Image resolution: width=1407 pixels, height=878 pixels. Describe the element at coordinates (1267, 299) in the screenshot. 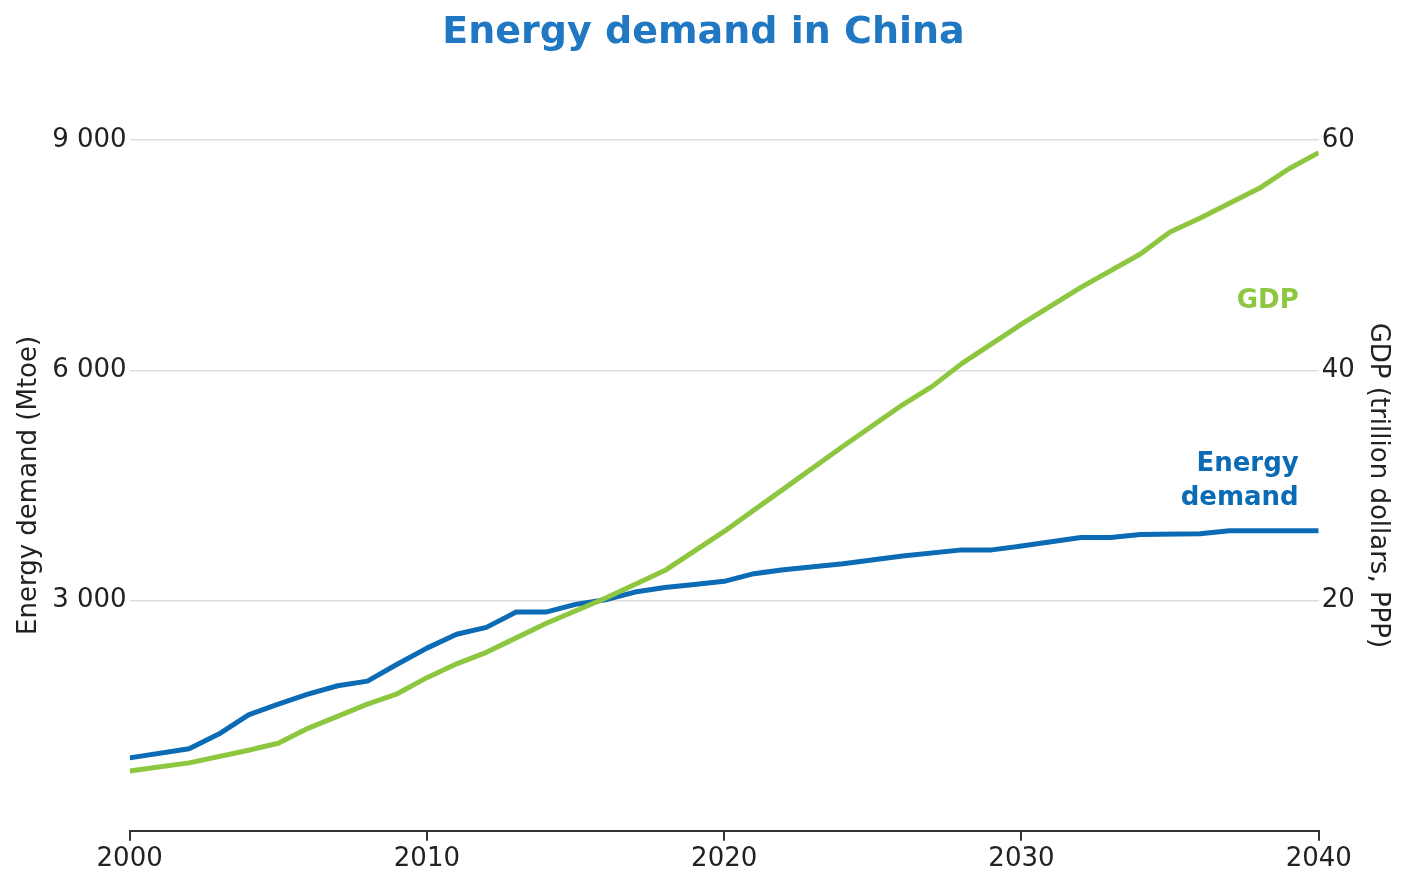

I see `text: GDP` at that location.